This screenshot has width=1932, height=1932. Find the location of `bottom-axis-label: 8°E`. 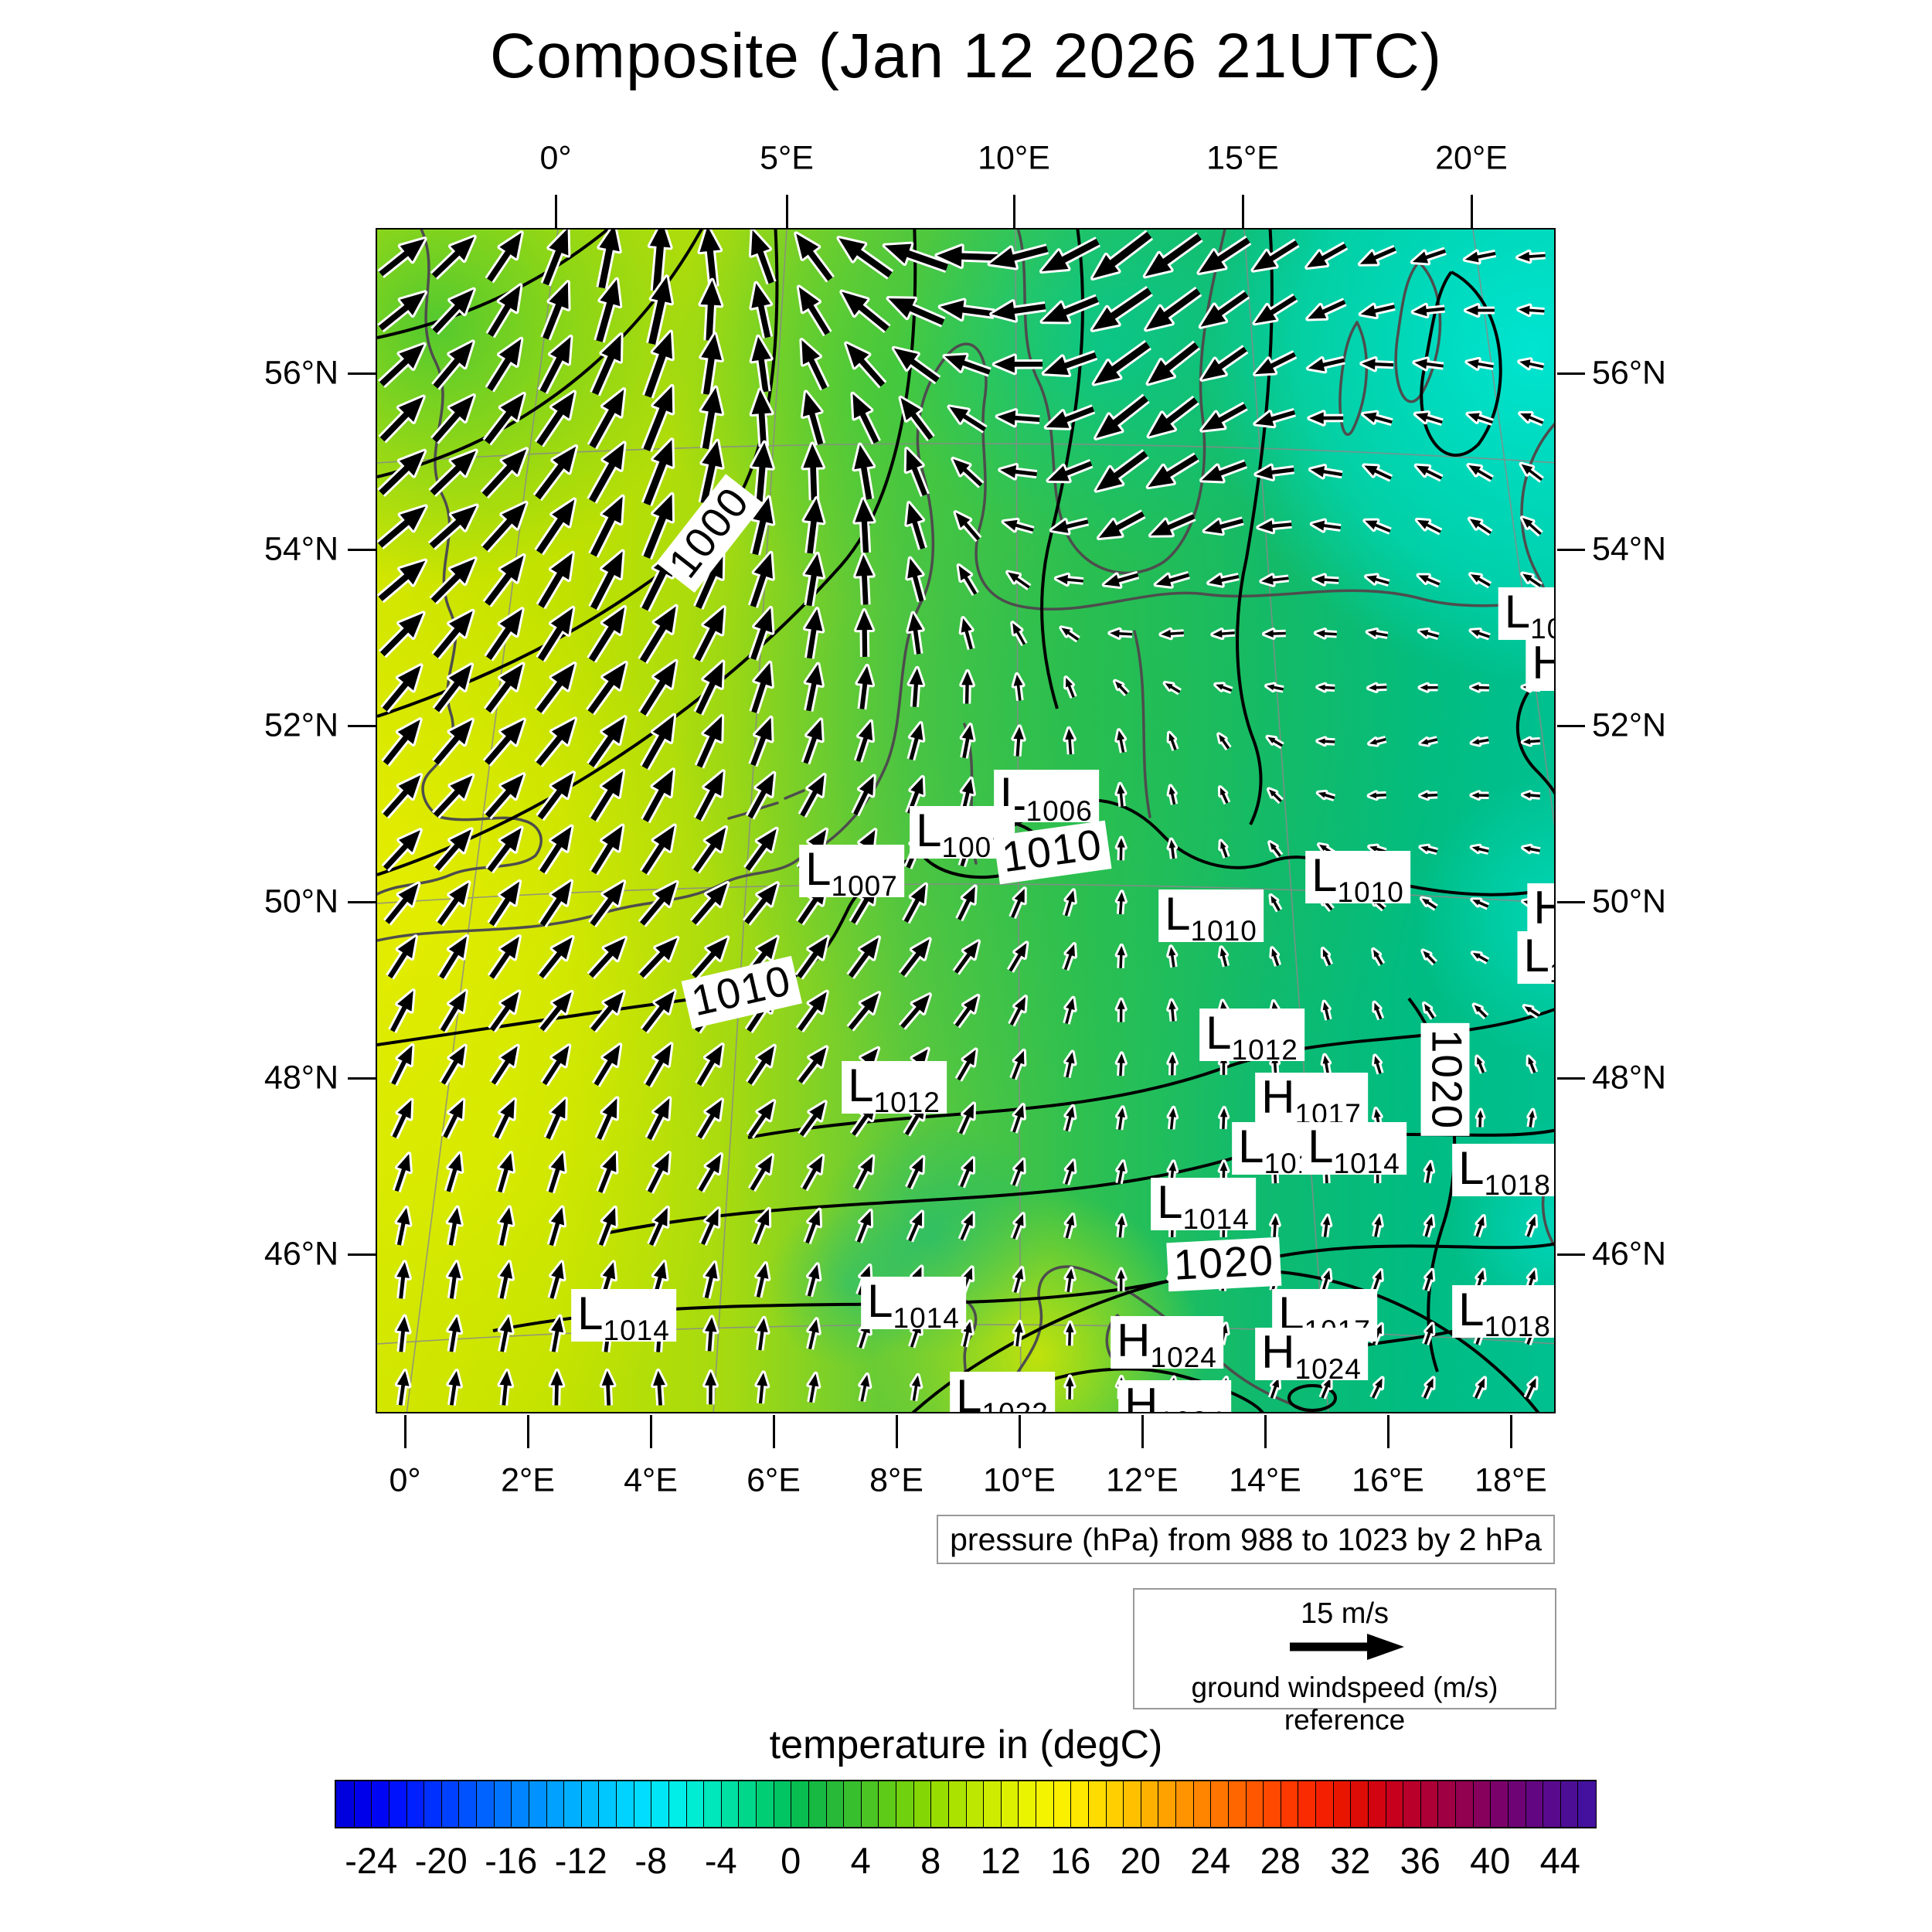

bottom-axis-label: 8°E is located at coordinates (896, 1480).